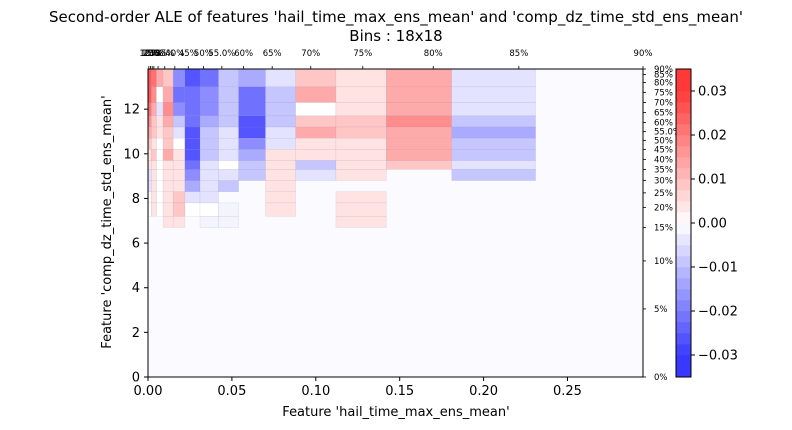 The width and height of the screenshot is (792, 430). I want to click on top-percentile-label: 35%, so click(164, 54).